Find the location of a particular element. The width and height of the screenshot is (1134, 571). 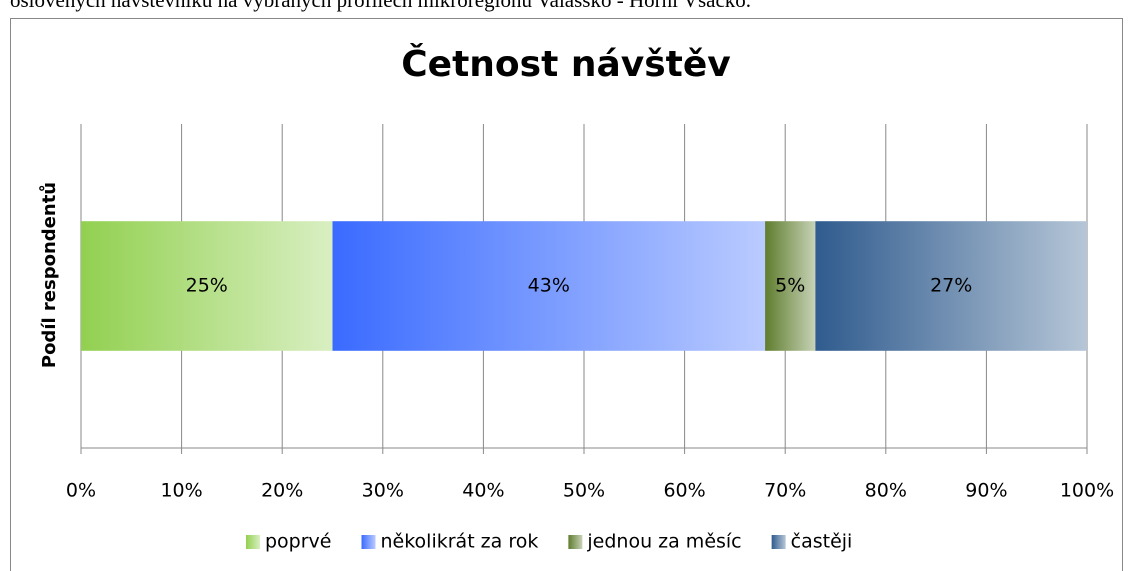

chart-title: Četnost návštěv is located at coordinates (565, 64).